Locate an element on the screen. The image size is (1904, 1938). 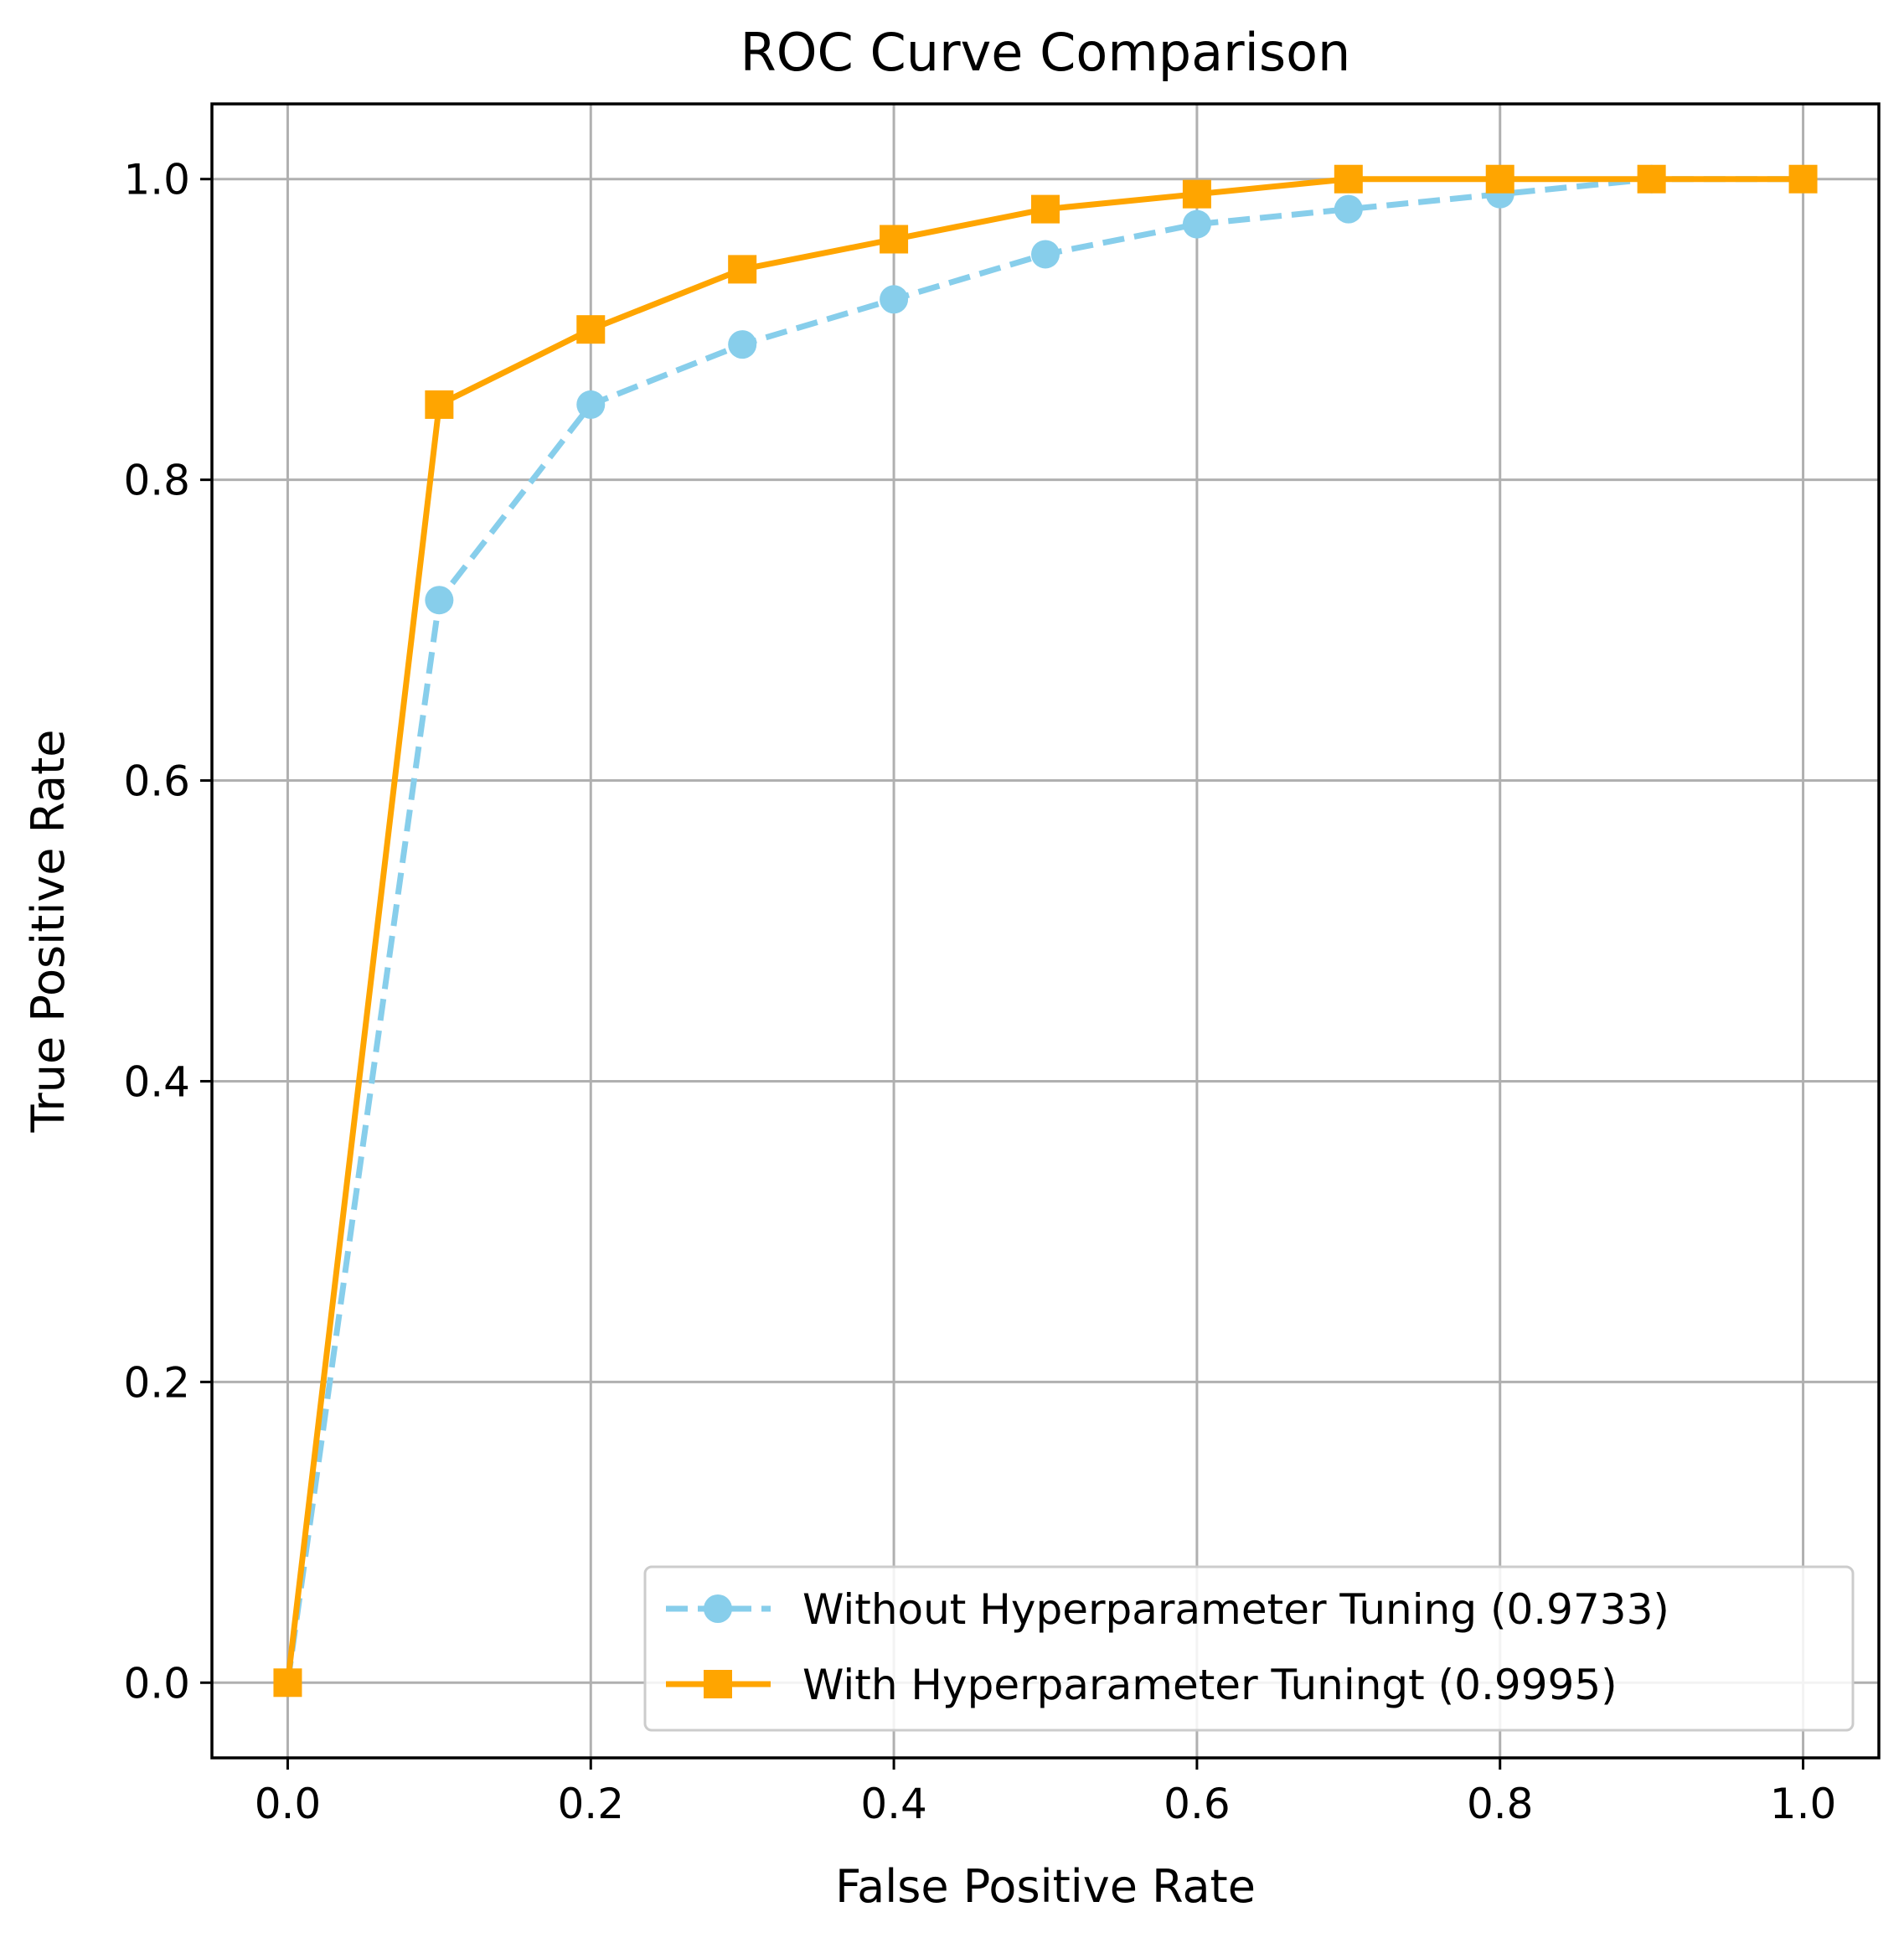
x-axis-label: False Positive Rate is located at coordinates (1046, 1886).